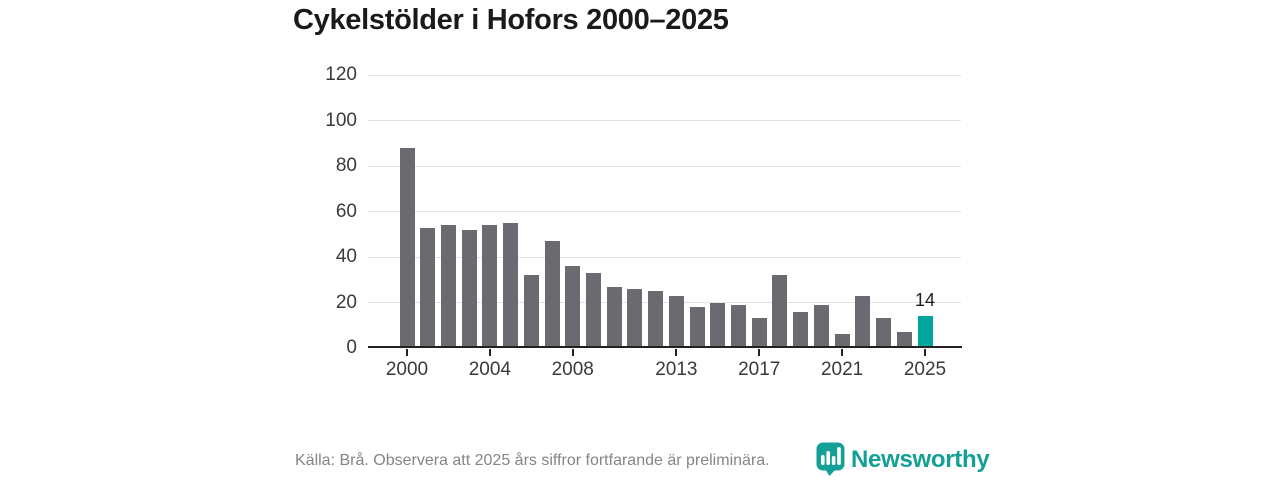 The height and width of the screenshot is (480, 1280). Describe the element at coordinates (407, 352) in the screenshot. I see `x-tick-2000` at that location.